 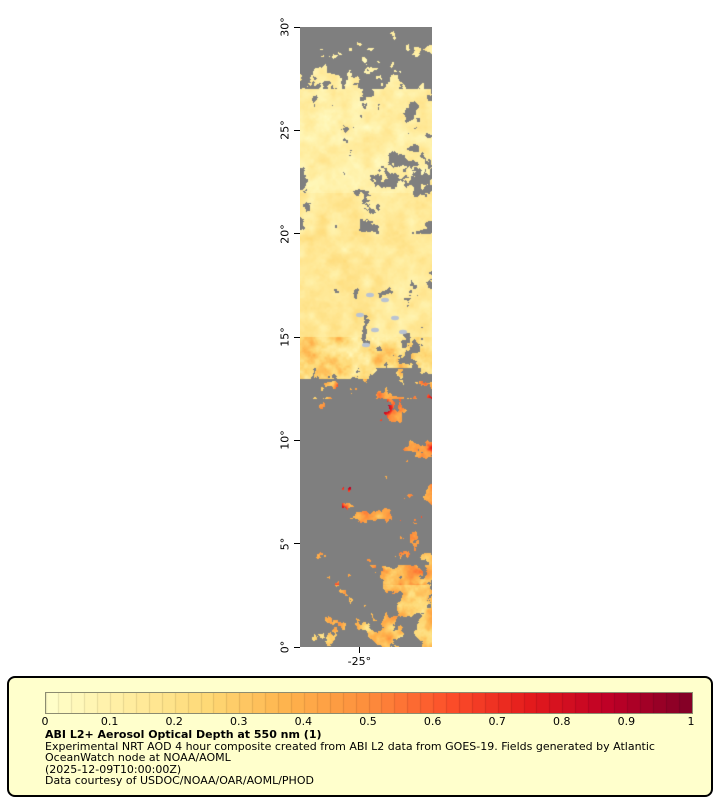 I want to click on latitude-tick-label: 5°, so click(x=285, y=543).